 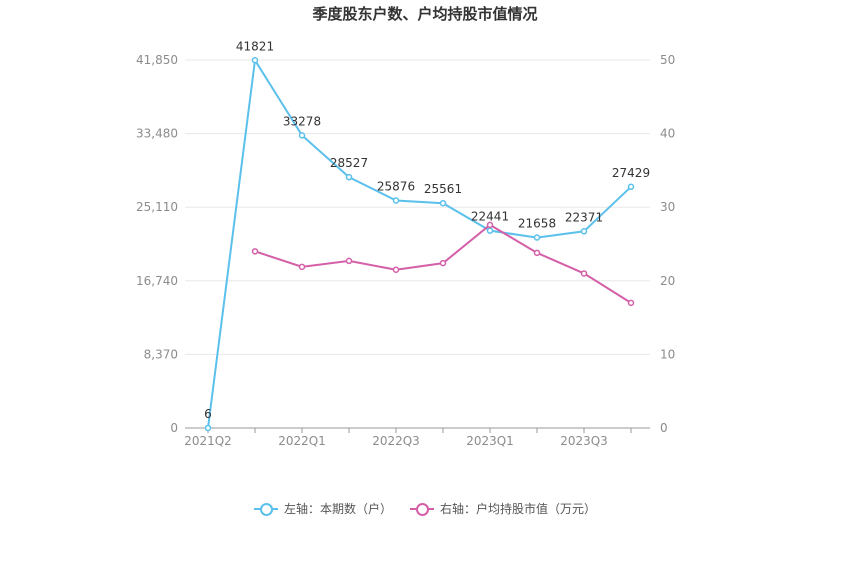 I want to click on right-axis-tick-label: 40, so click(x=667, y=134).